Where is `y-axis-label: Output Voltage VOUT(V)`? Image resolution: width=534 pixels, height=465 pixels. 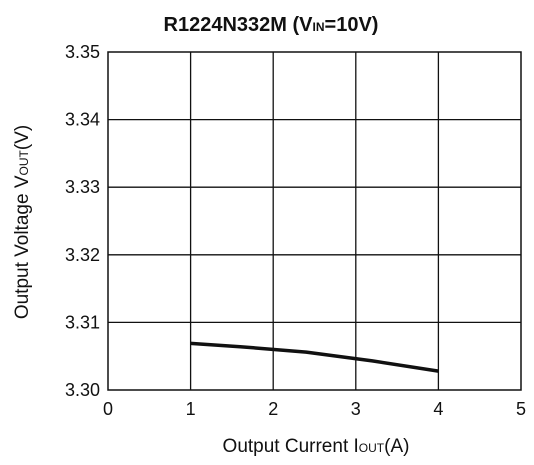
y-axis-label: Output Voltage VOUT(V) is located at coordinates (22, 222).